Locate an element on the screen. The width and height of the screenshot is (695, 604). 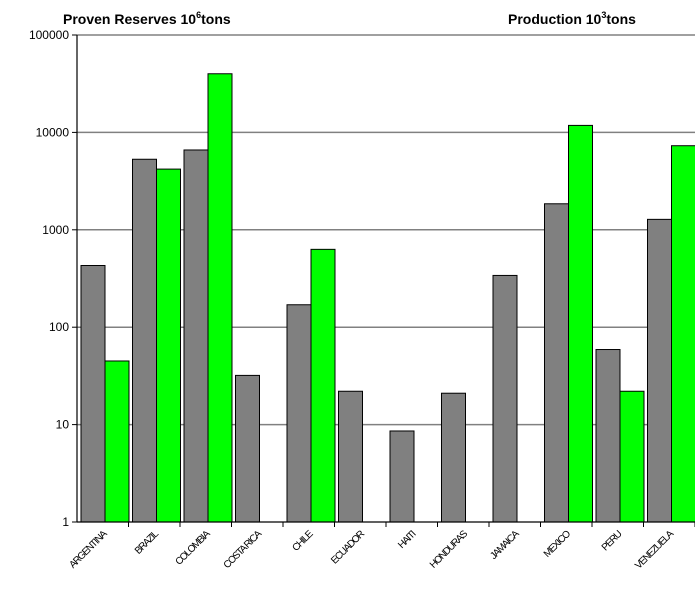
y-tick-labels: 1 10 100 1000 10000 100000 is located at coordinates (53, 278).